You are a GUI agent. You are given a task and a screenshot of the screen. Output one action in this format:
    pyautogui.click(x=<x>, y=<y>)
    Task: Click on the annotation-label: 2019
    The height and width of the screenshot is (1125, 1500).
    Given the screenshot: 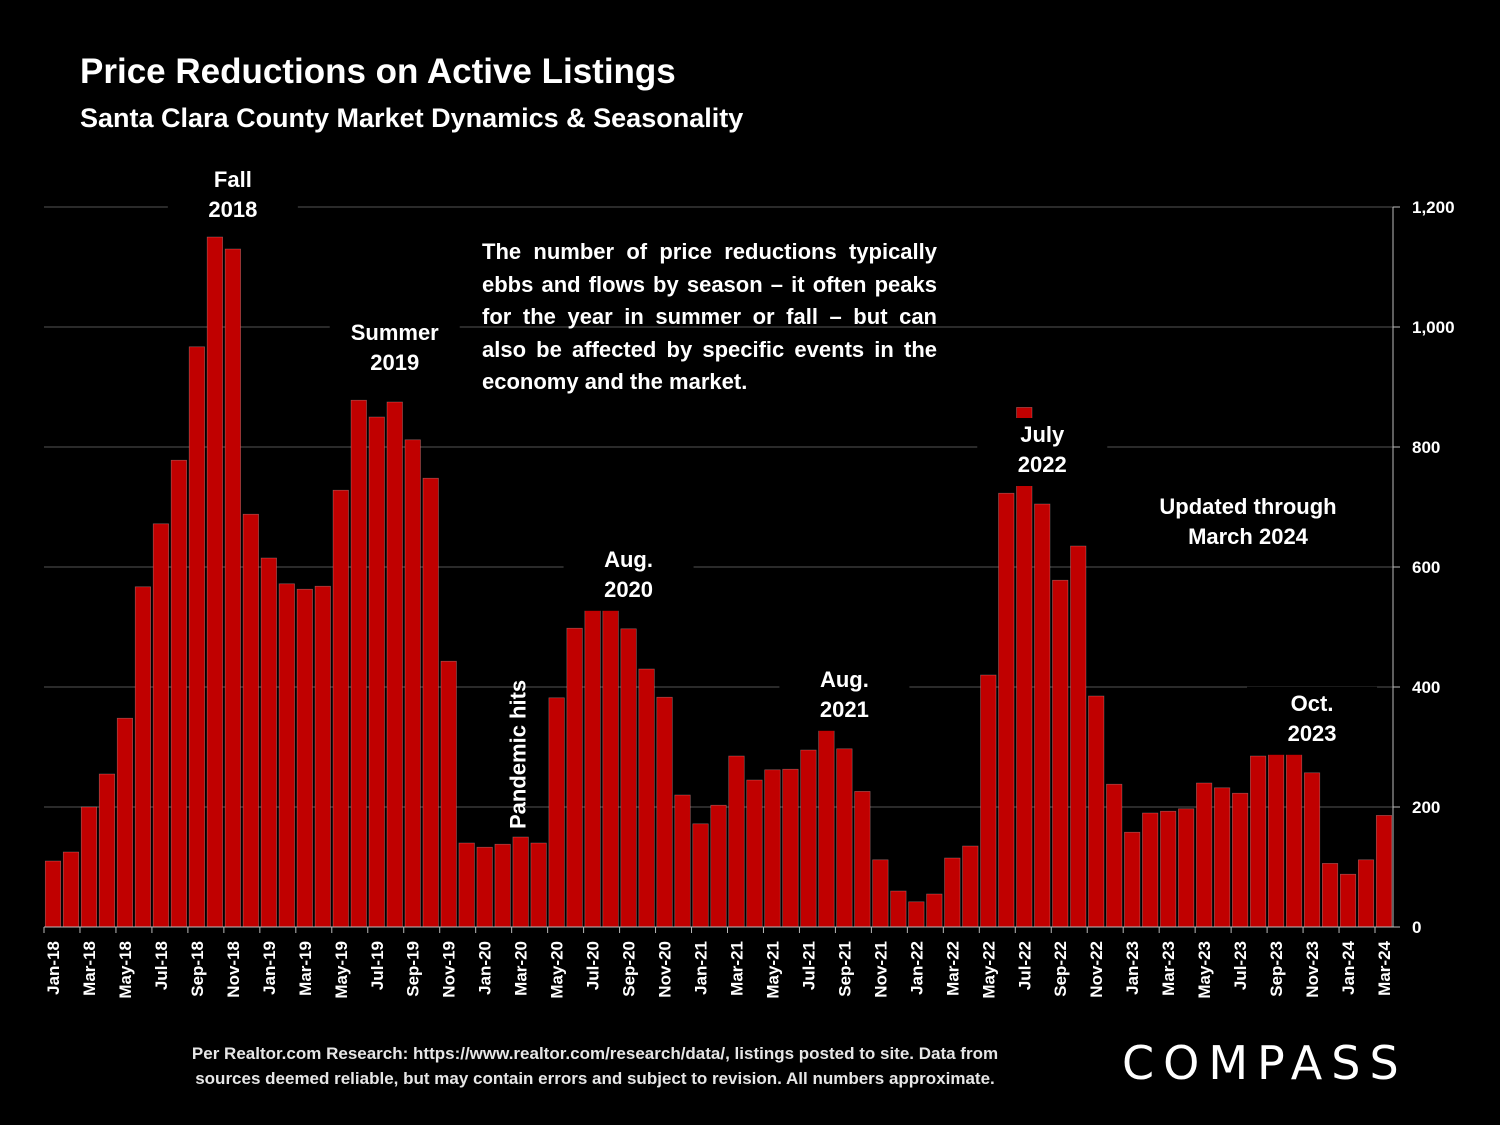 What is the action you would take?
    pyautogui.click(x=394, y=362)
    